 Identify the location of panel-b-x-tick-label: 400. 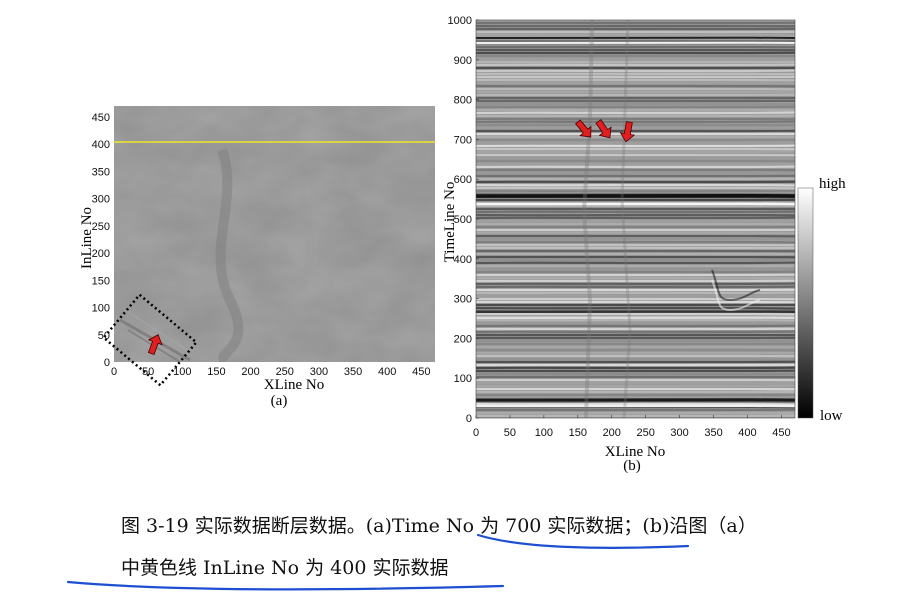
(747, 433).